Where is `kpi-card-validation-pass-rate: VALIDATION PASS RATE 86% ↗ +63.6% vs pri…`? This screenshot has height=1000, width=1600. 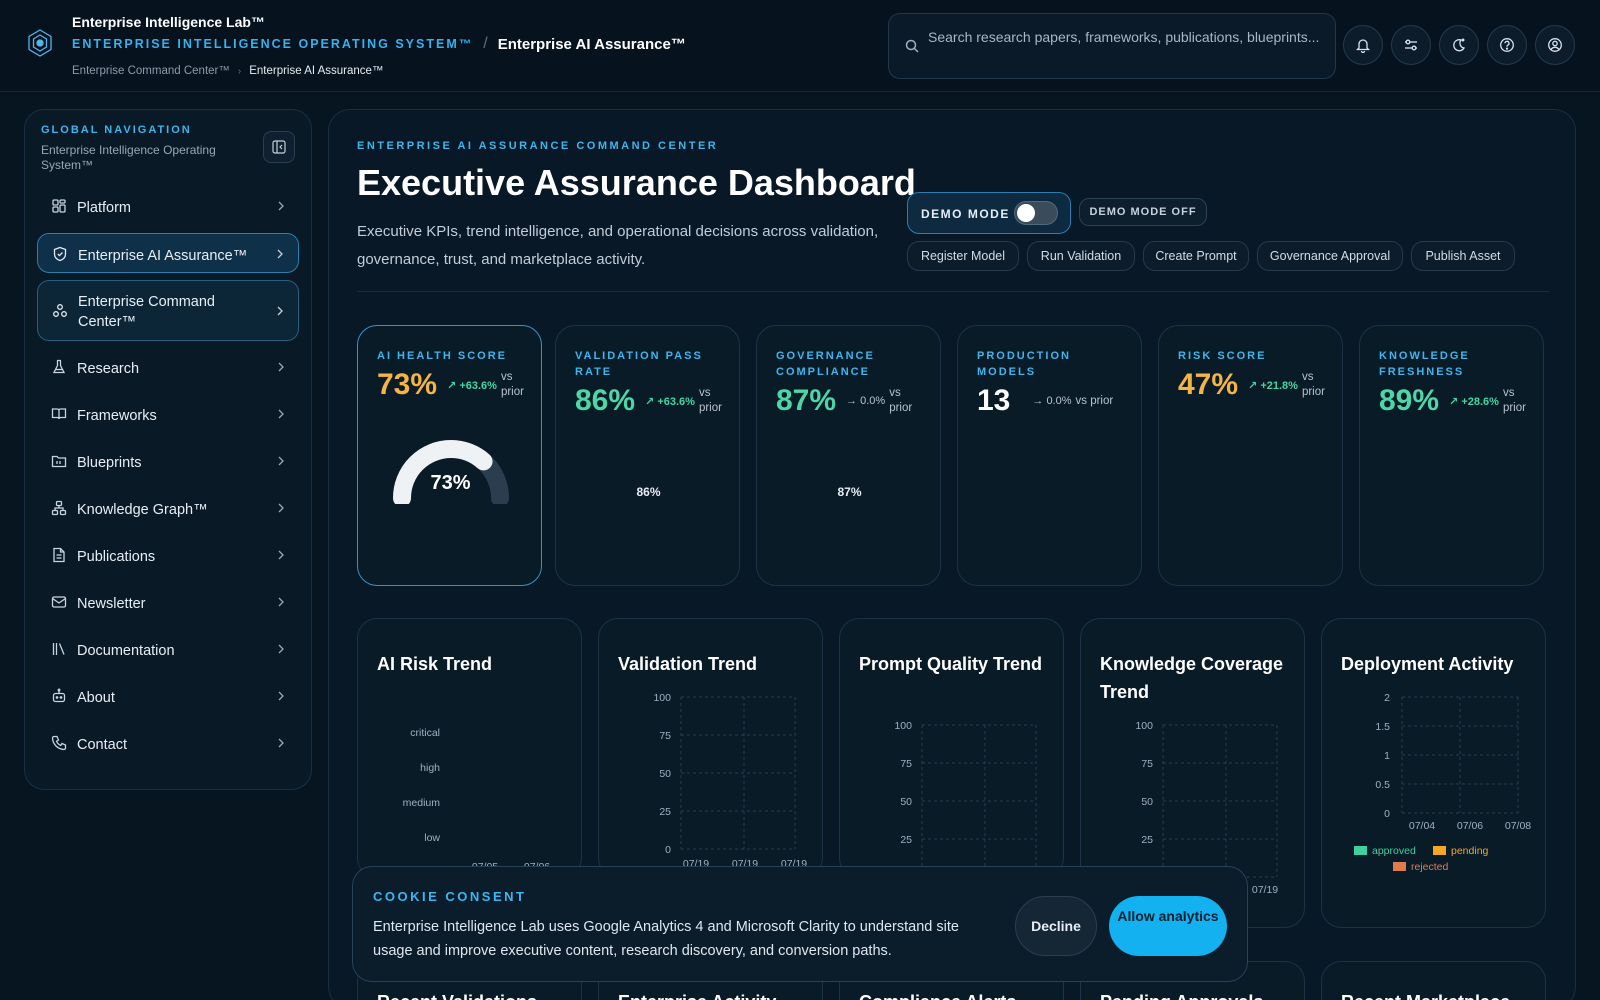 kpi-card-validation-pass-rate: VALIDATION PASS RATE 86% ↗ +63.6% vs pri… is located at coordinates (647, 455).